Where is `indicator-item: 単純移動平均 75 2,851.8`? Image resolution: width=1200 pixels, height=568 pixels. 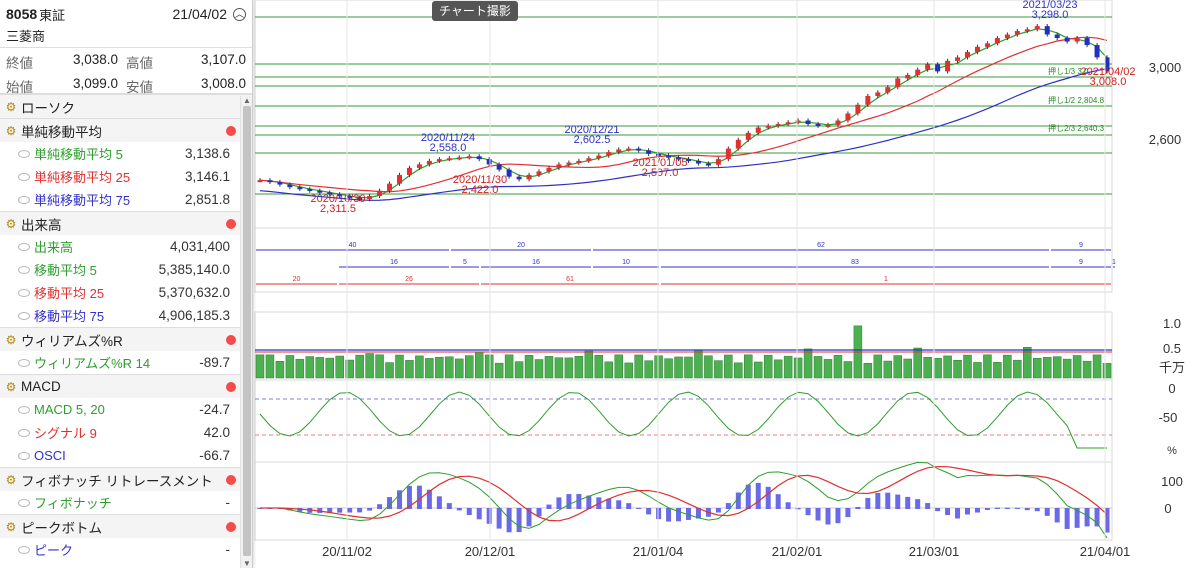 indicator-item: 単純移動平均 75 2,851.8 is located at coordinates (126, 199).